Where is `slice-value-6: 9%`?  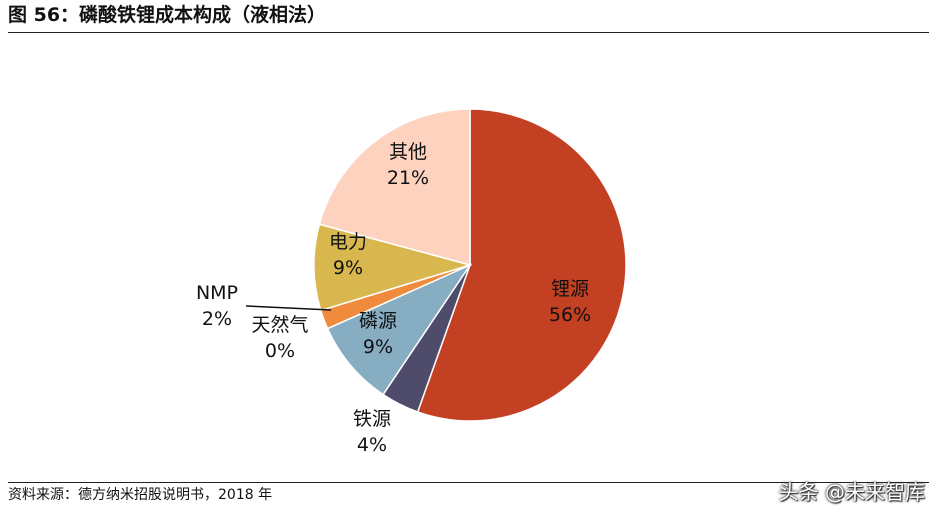 slice-value-6: 9% is located at coordinates (348, 268).